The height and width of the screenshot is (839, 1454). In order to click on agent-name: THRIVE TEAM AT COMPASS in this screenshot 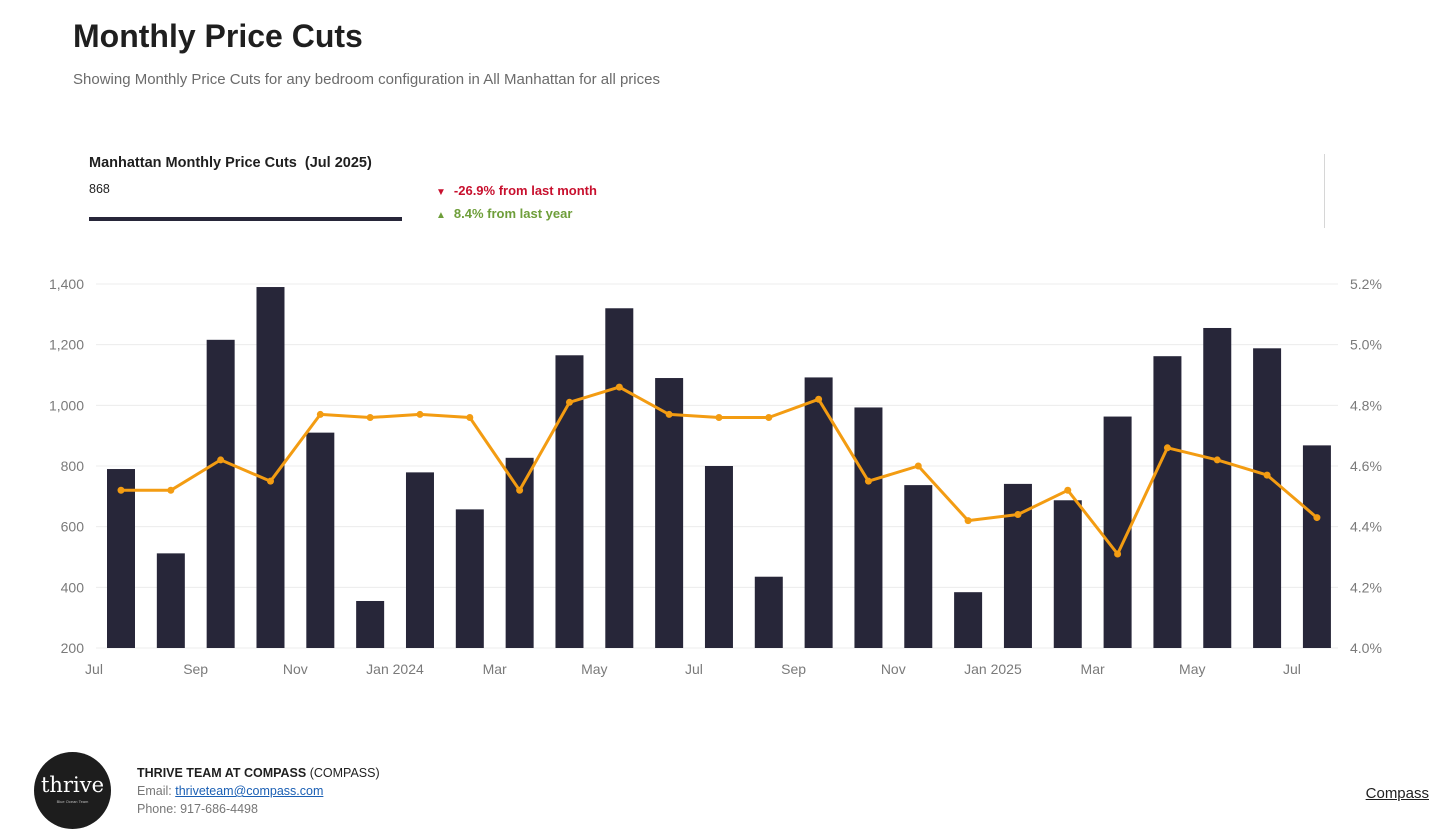, I will do `click(222, 773)`.